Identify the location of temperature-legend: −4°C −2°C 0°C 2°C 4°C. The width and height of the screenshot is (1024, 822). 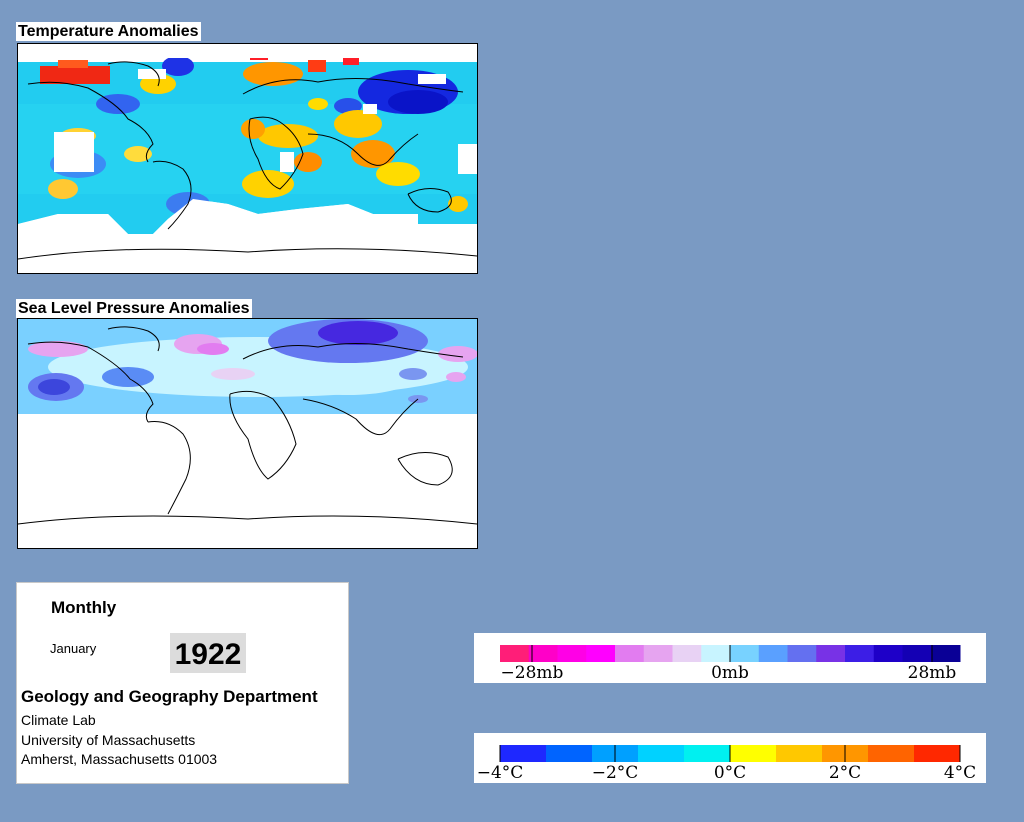
(730, 758).